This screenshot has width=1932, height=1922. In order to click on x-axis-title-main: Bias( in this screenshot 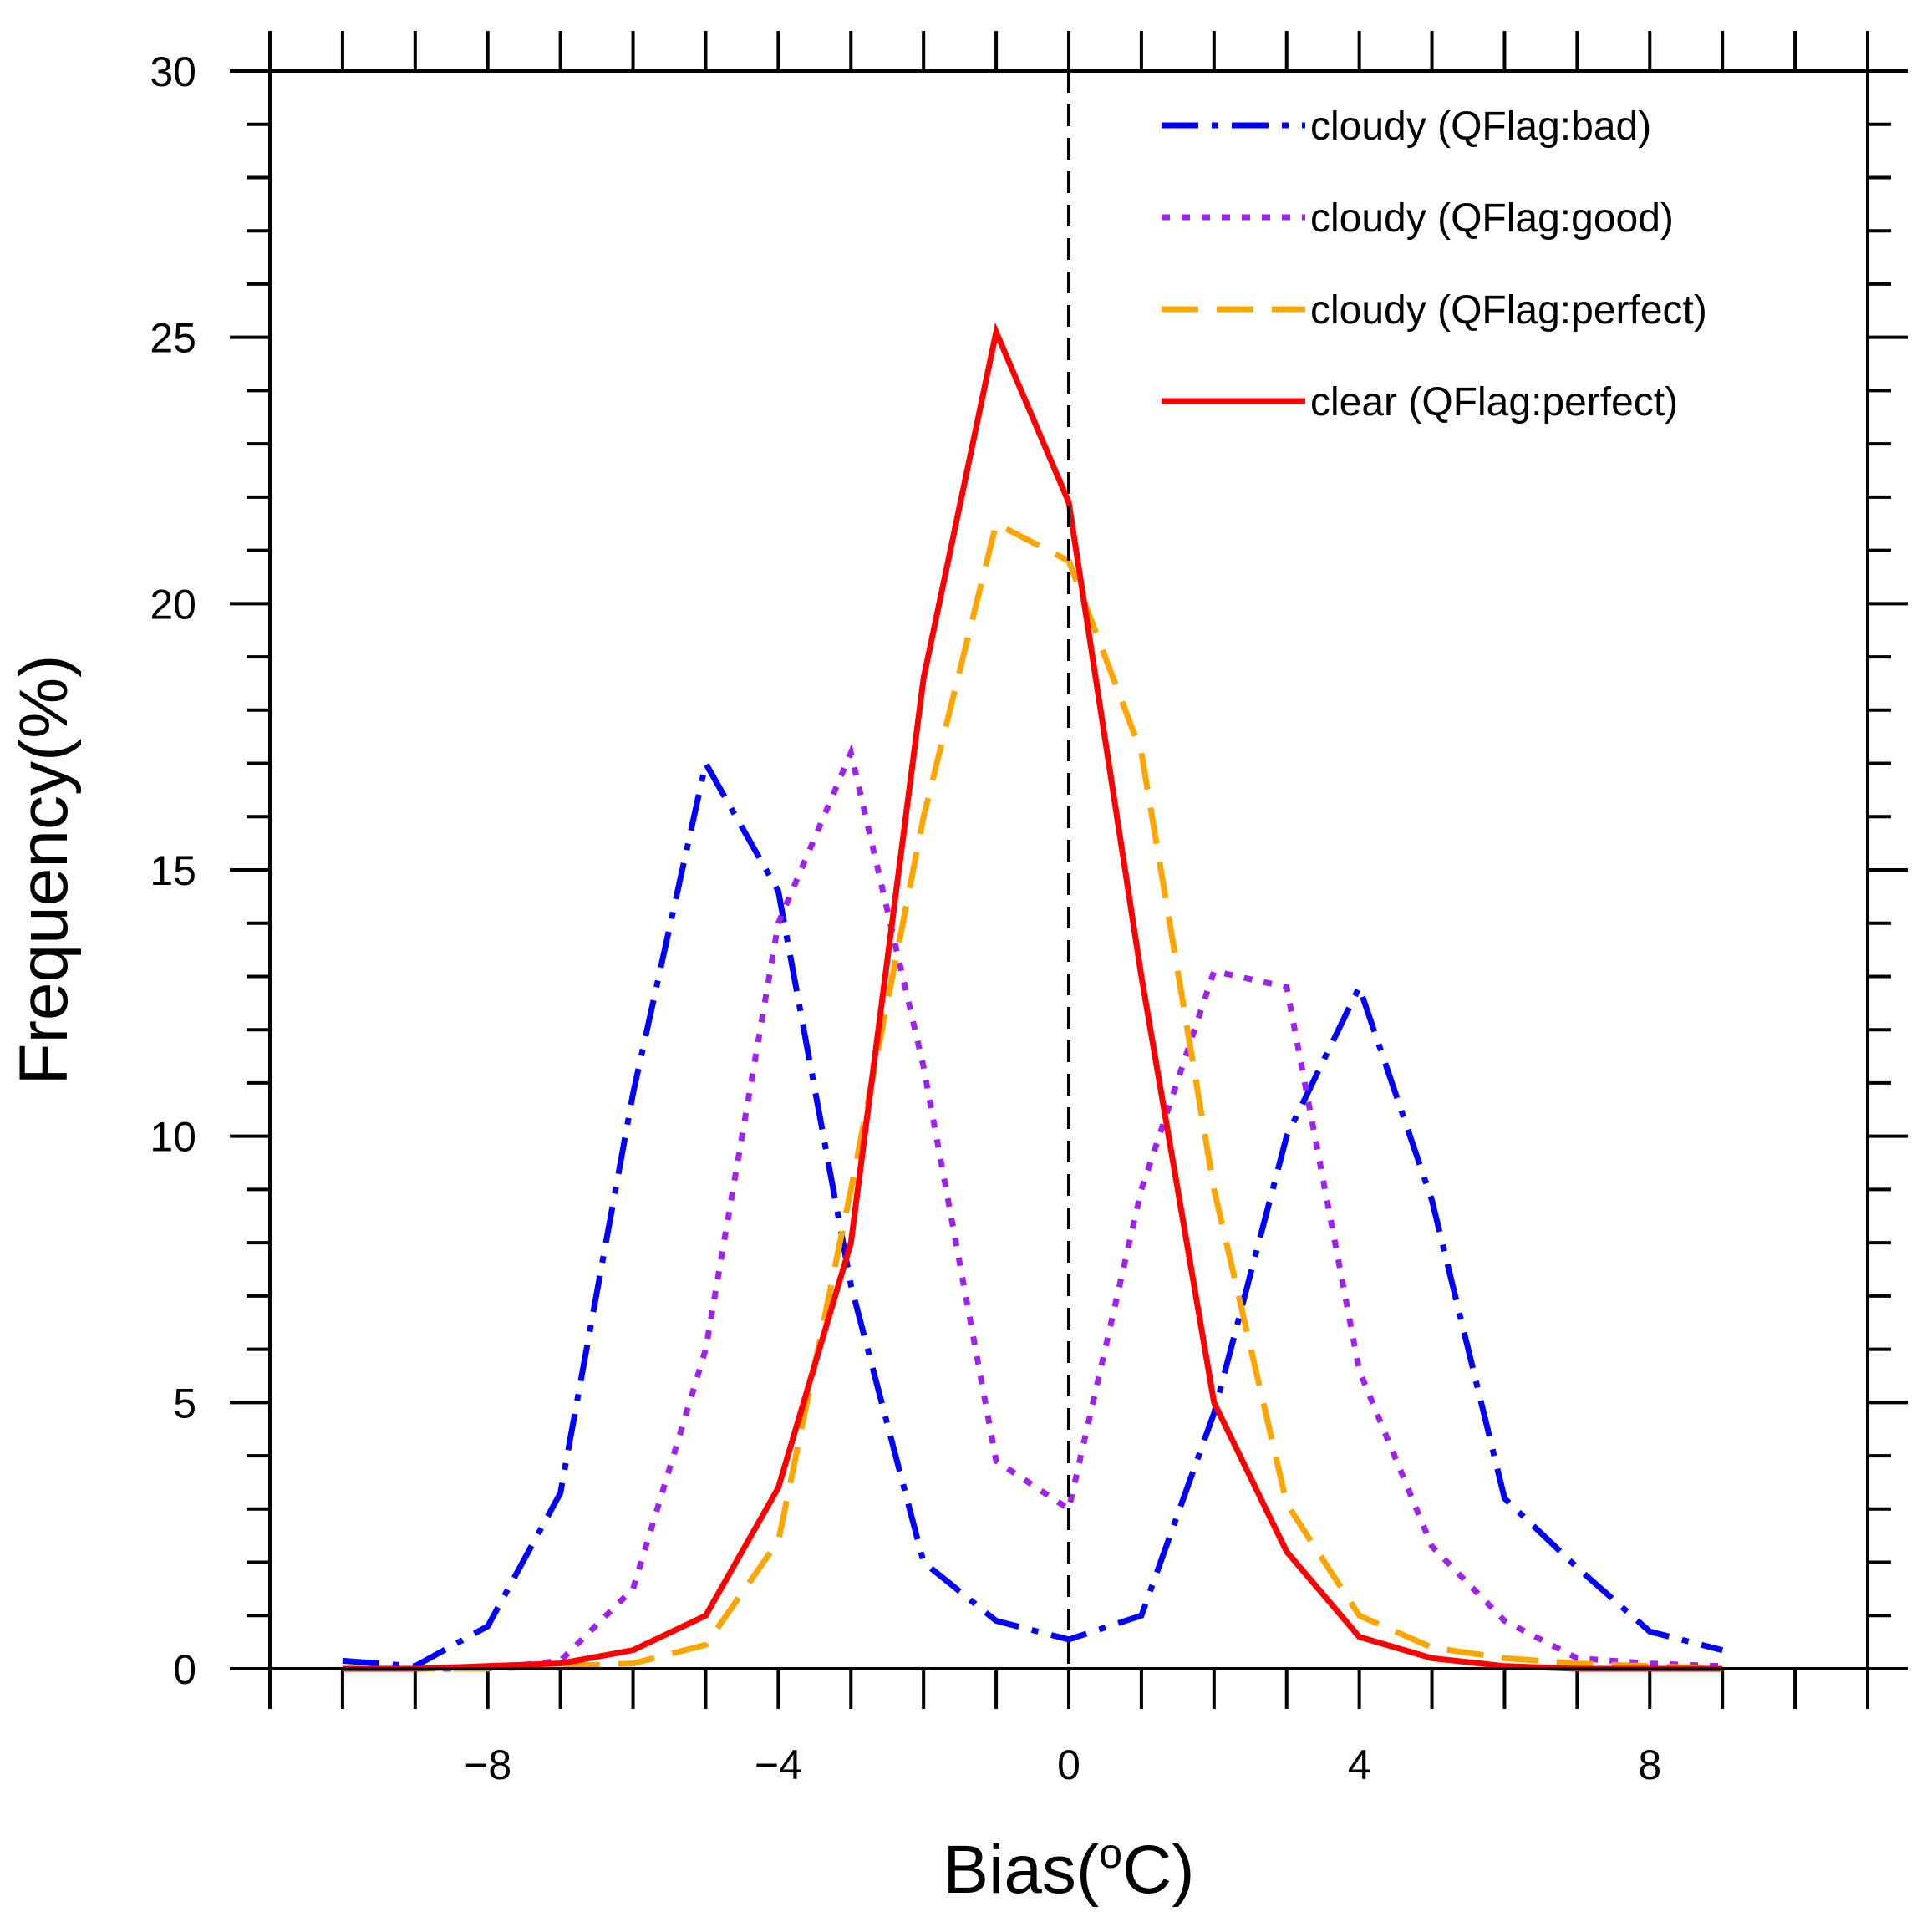, I will do `click(1021, 1870)`.